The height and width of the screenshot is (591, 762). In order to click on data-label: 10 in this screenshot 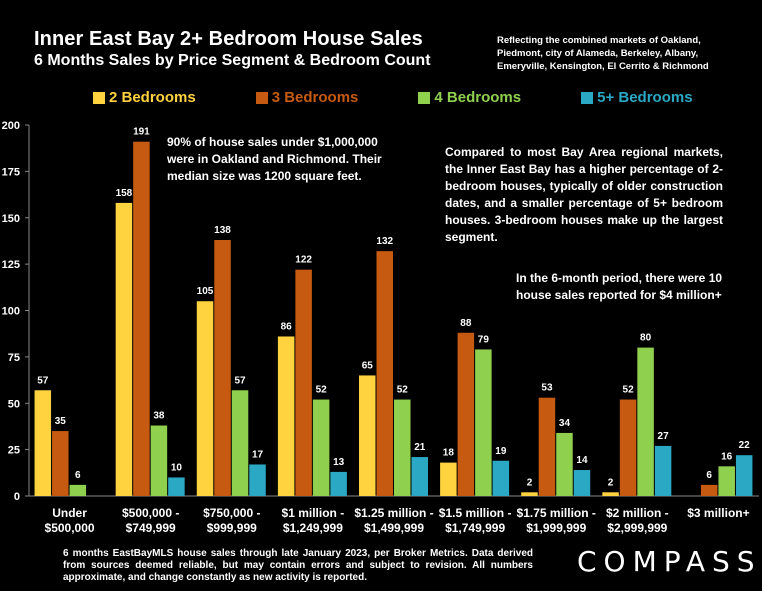, I will do `click(177, 467)`.